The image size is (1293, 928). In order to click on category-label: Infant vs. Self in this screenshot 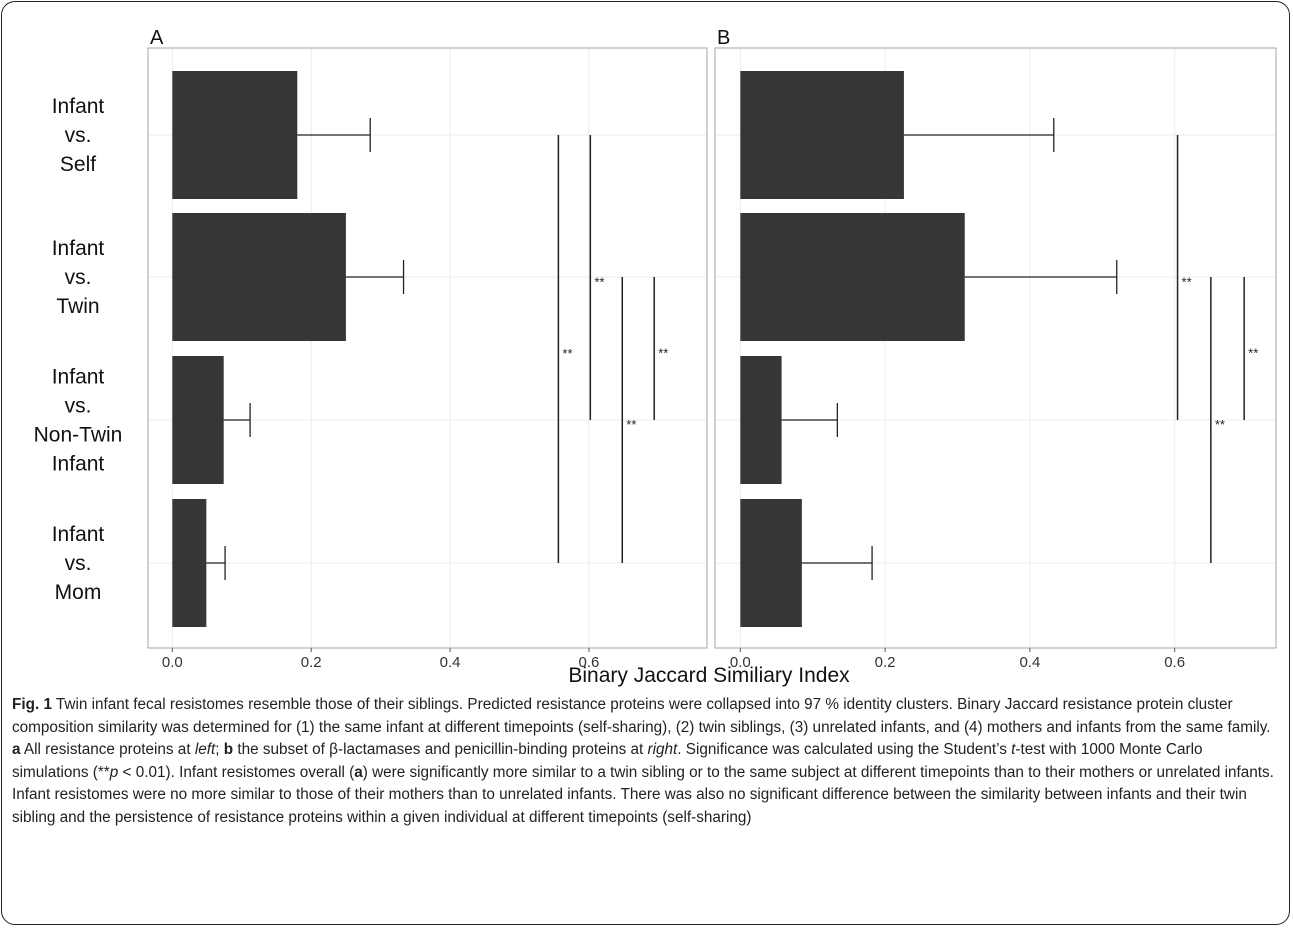, I will do `click(78, 135)`.